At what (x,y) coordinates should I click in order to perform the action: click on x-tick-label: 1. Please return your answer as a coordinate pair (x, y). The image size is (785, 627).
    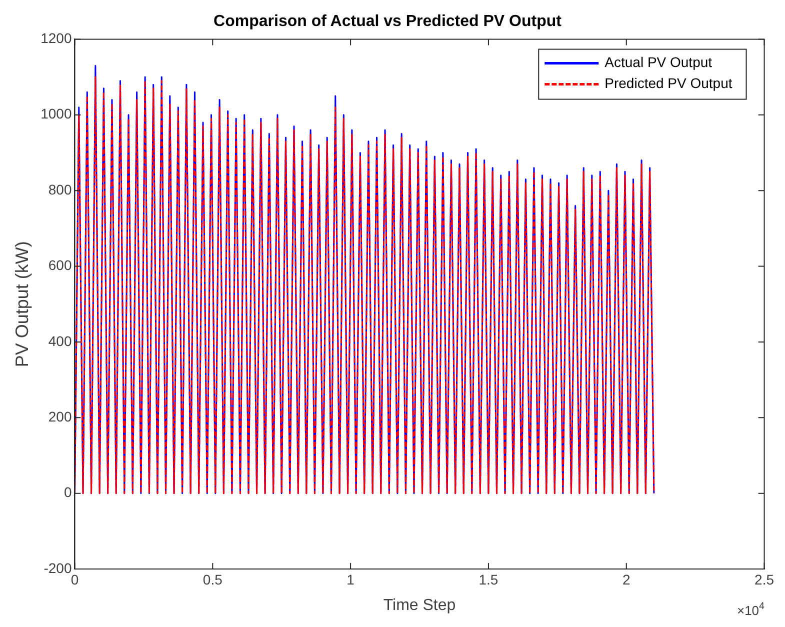
    Looking at the image, I should click on (350, 579).